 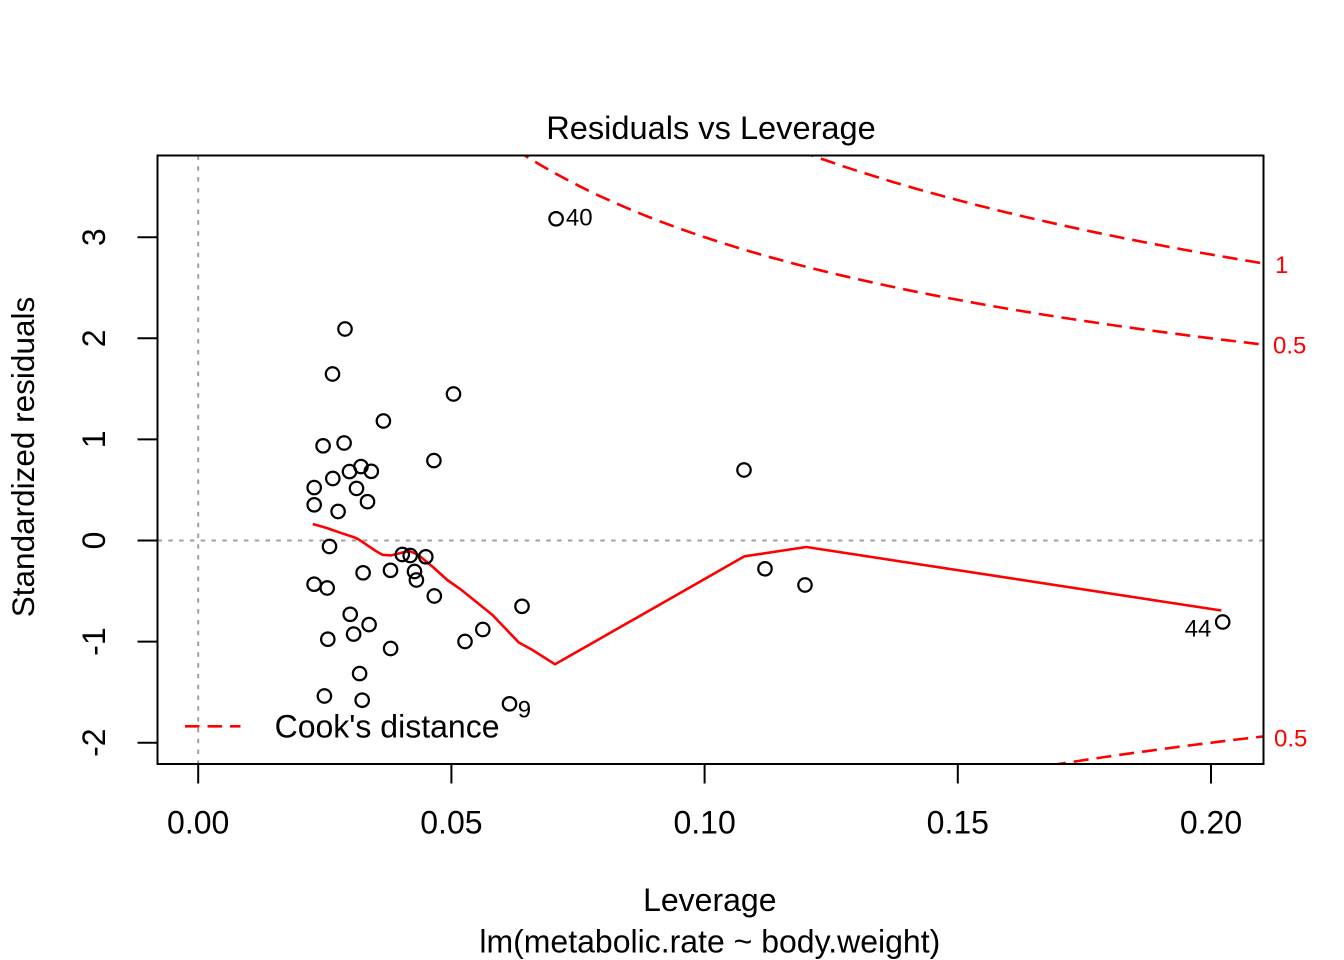 What do you see at coordinates (1211, 823) in the screenshot?
I see `svg-text: 0.20` at bounding box center [1211, 823].